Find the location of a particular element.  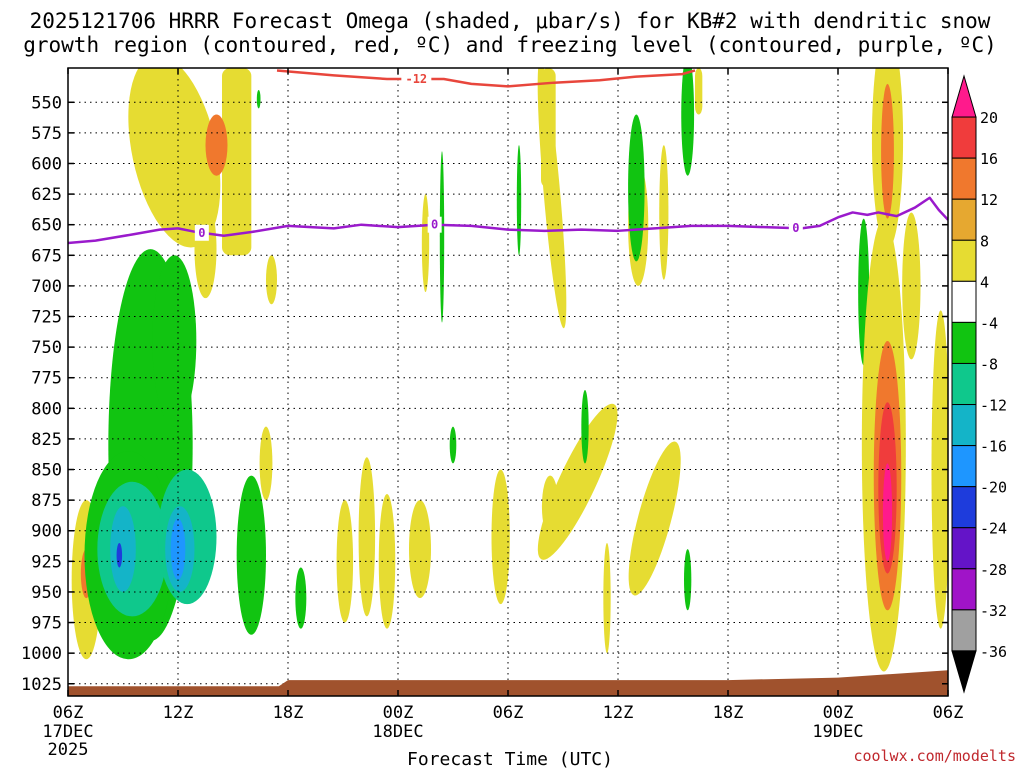

y-tick-label-950: 950 is located at coordinates (46, 593).